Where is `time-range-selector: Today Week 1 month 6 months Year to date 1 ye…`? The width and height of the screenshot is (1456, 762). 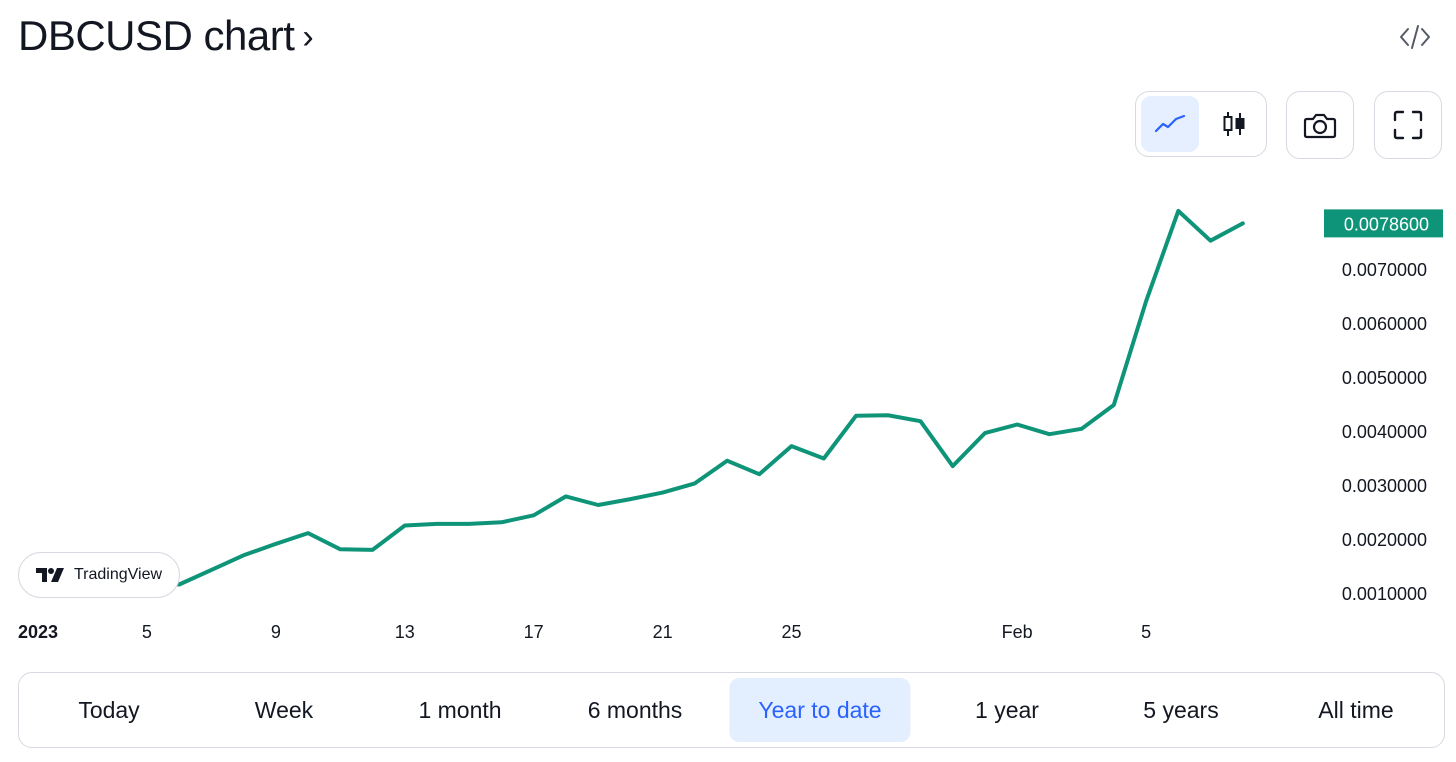
time-range-selector: Today Week 1 month 6 months Year to date 1 ye… is located at coordinates (731, 710).